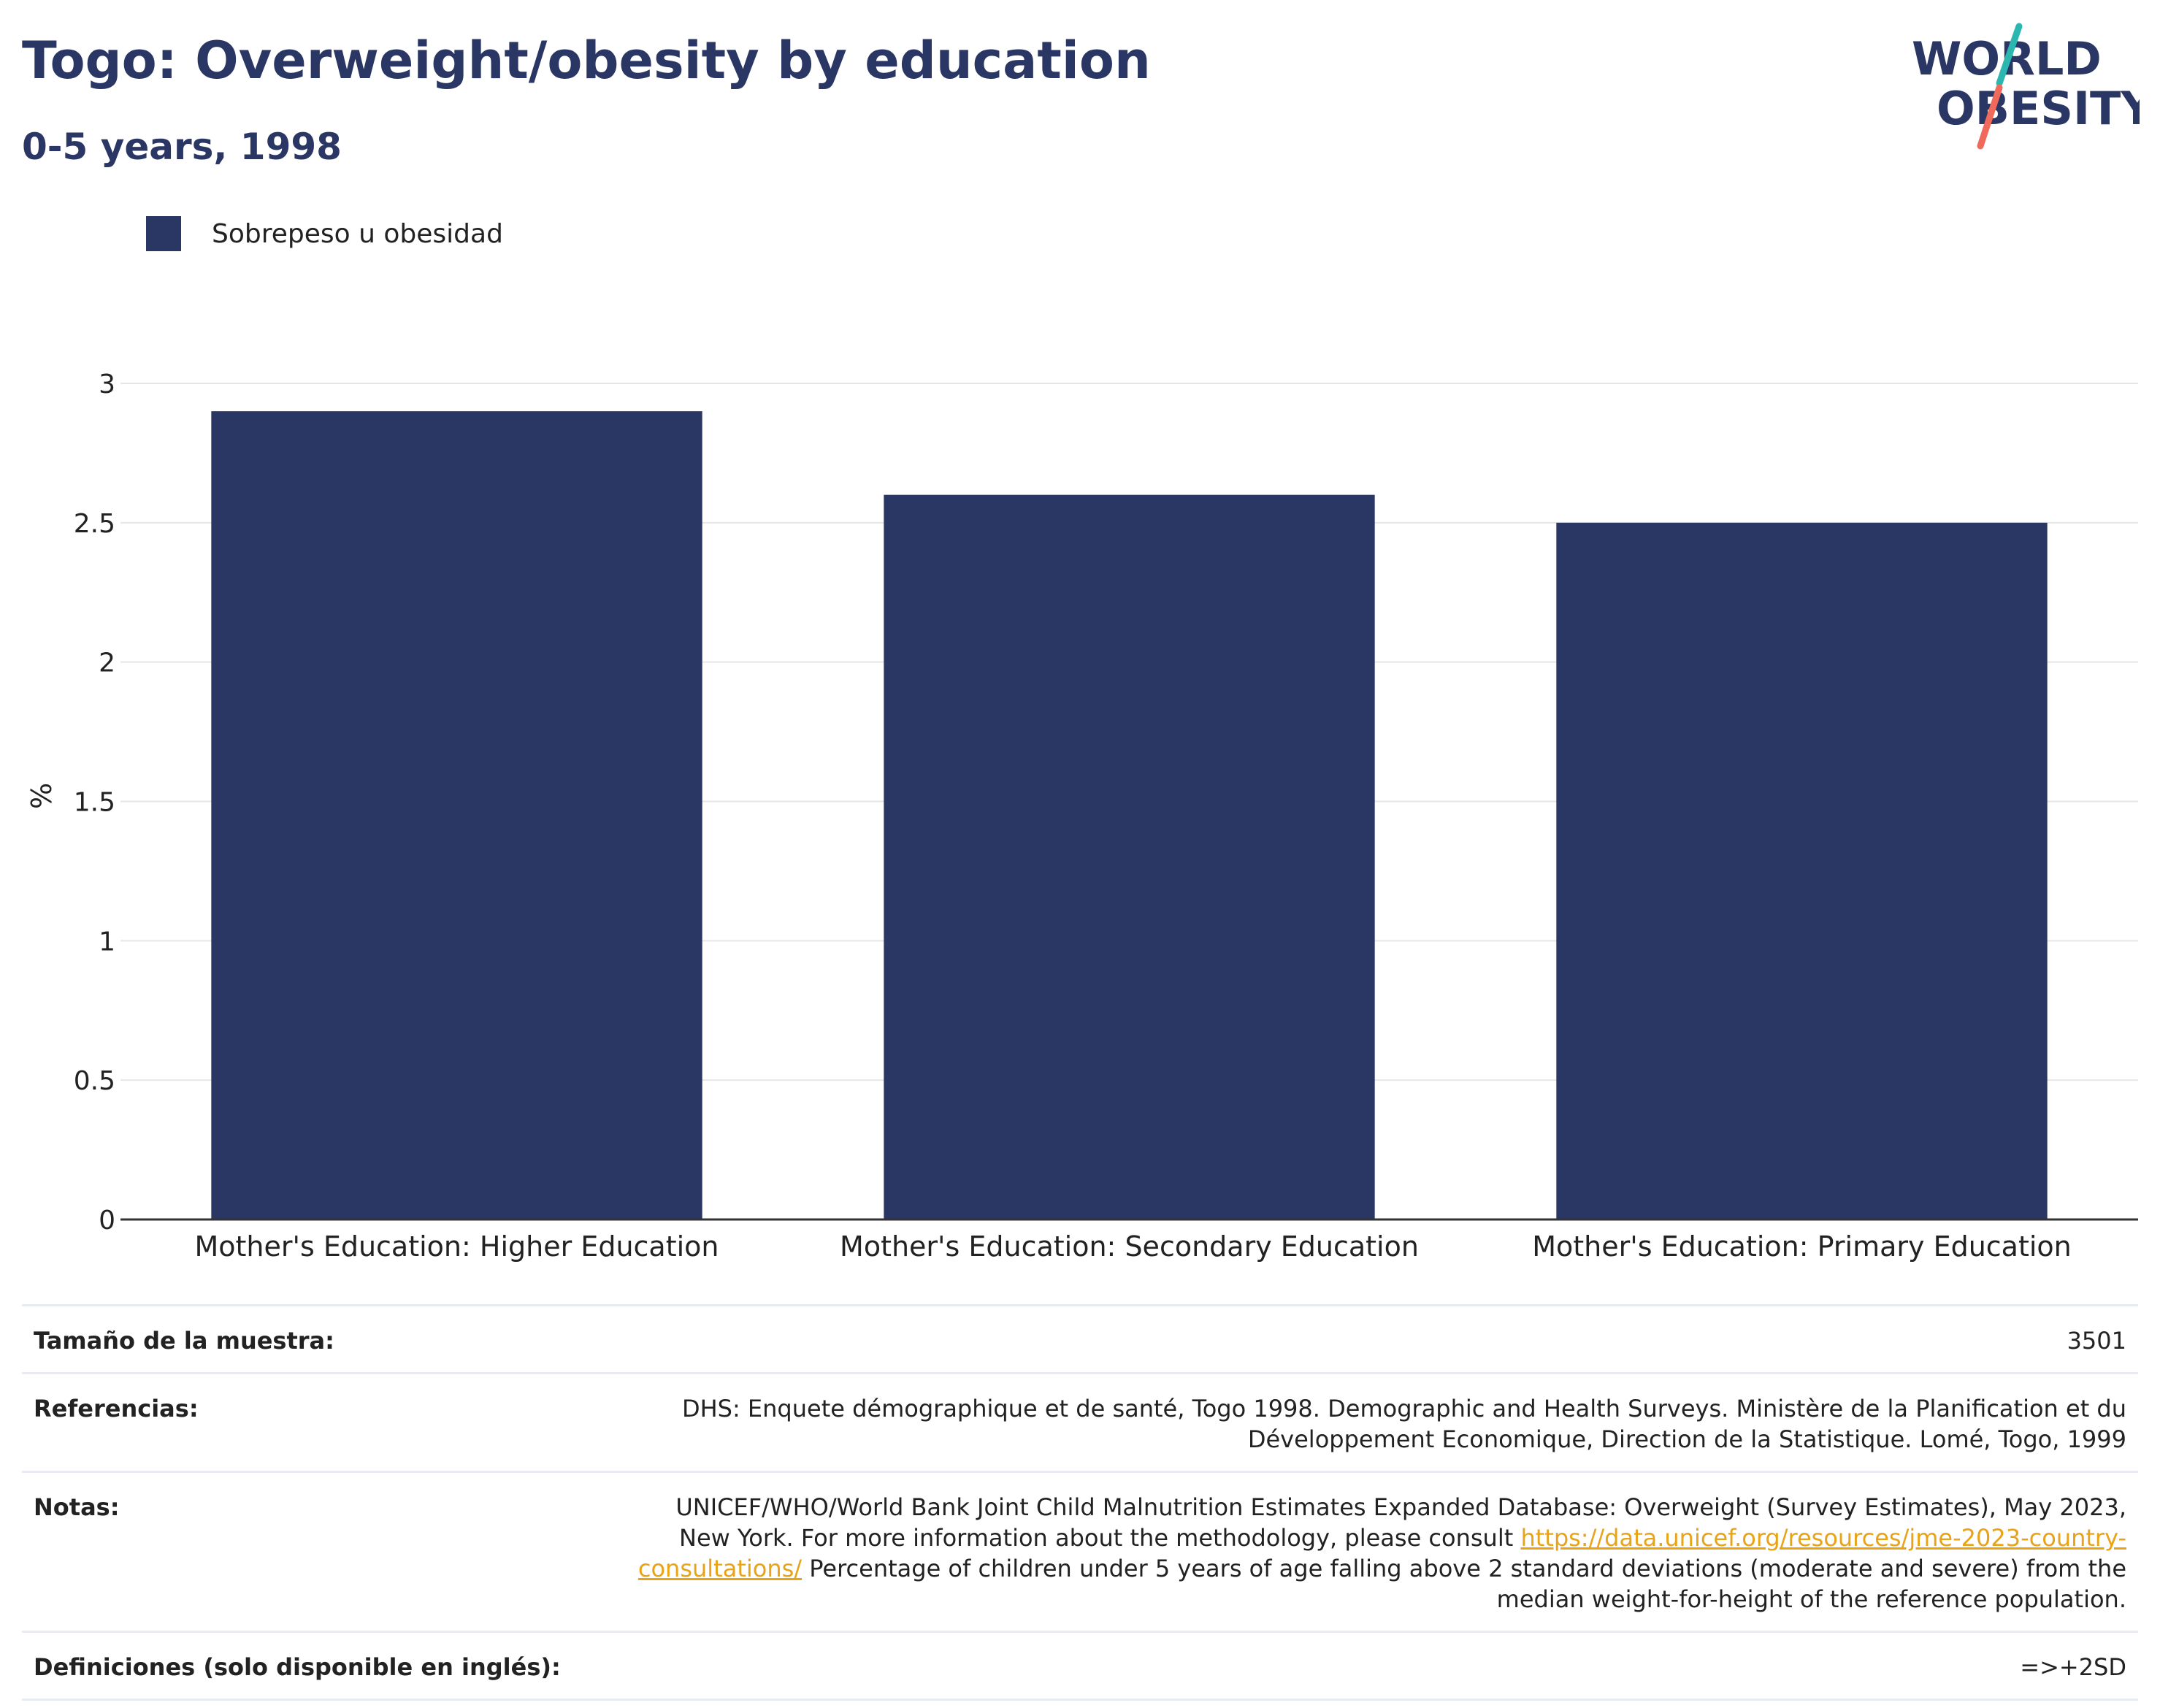 The width and height of the screenshot is (2160, 1708). I want to click on legend-label: Sobrepeso u obesidad, so click(357, 233).